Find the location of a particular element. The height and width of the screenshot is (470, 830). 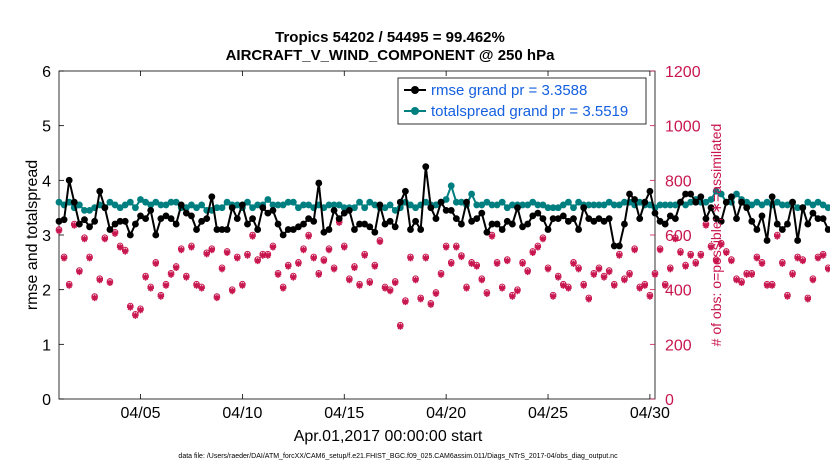

legend-box is located at coordinates (522, 101).